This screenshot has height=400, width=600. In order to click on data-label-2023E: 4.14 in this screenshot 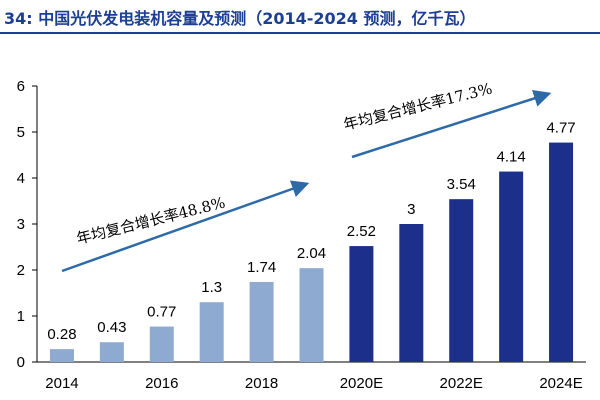, I will do `click(511, 157)`.